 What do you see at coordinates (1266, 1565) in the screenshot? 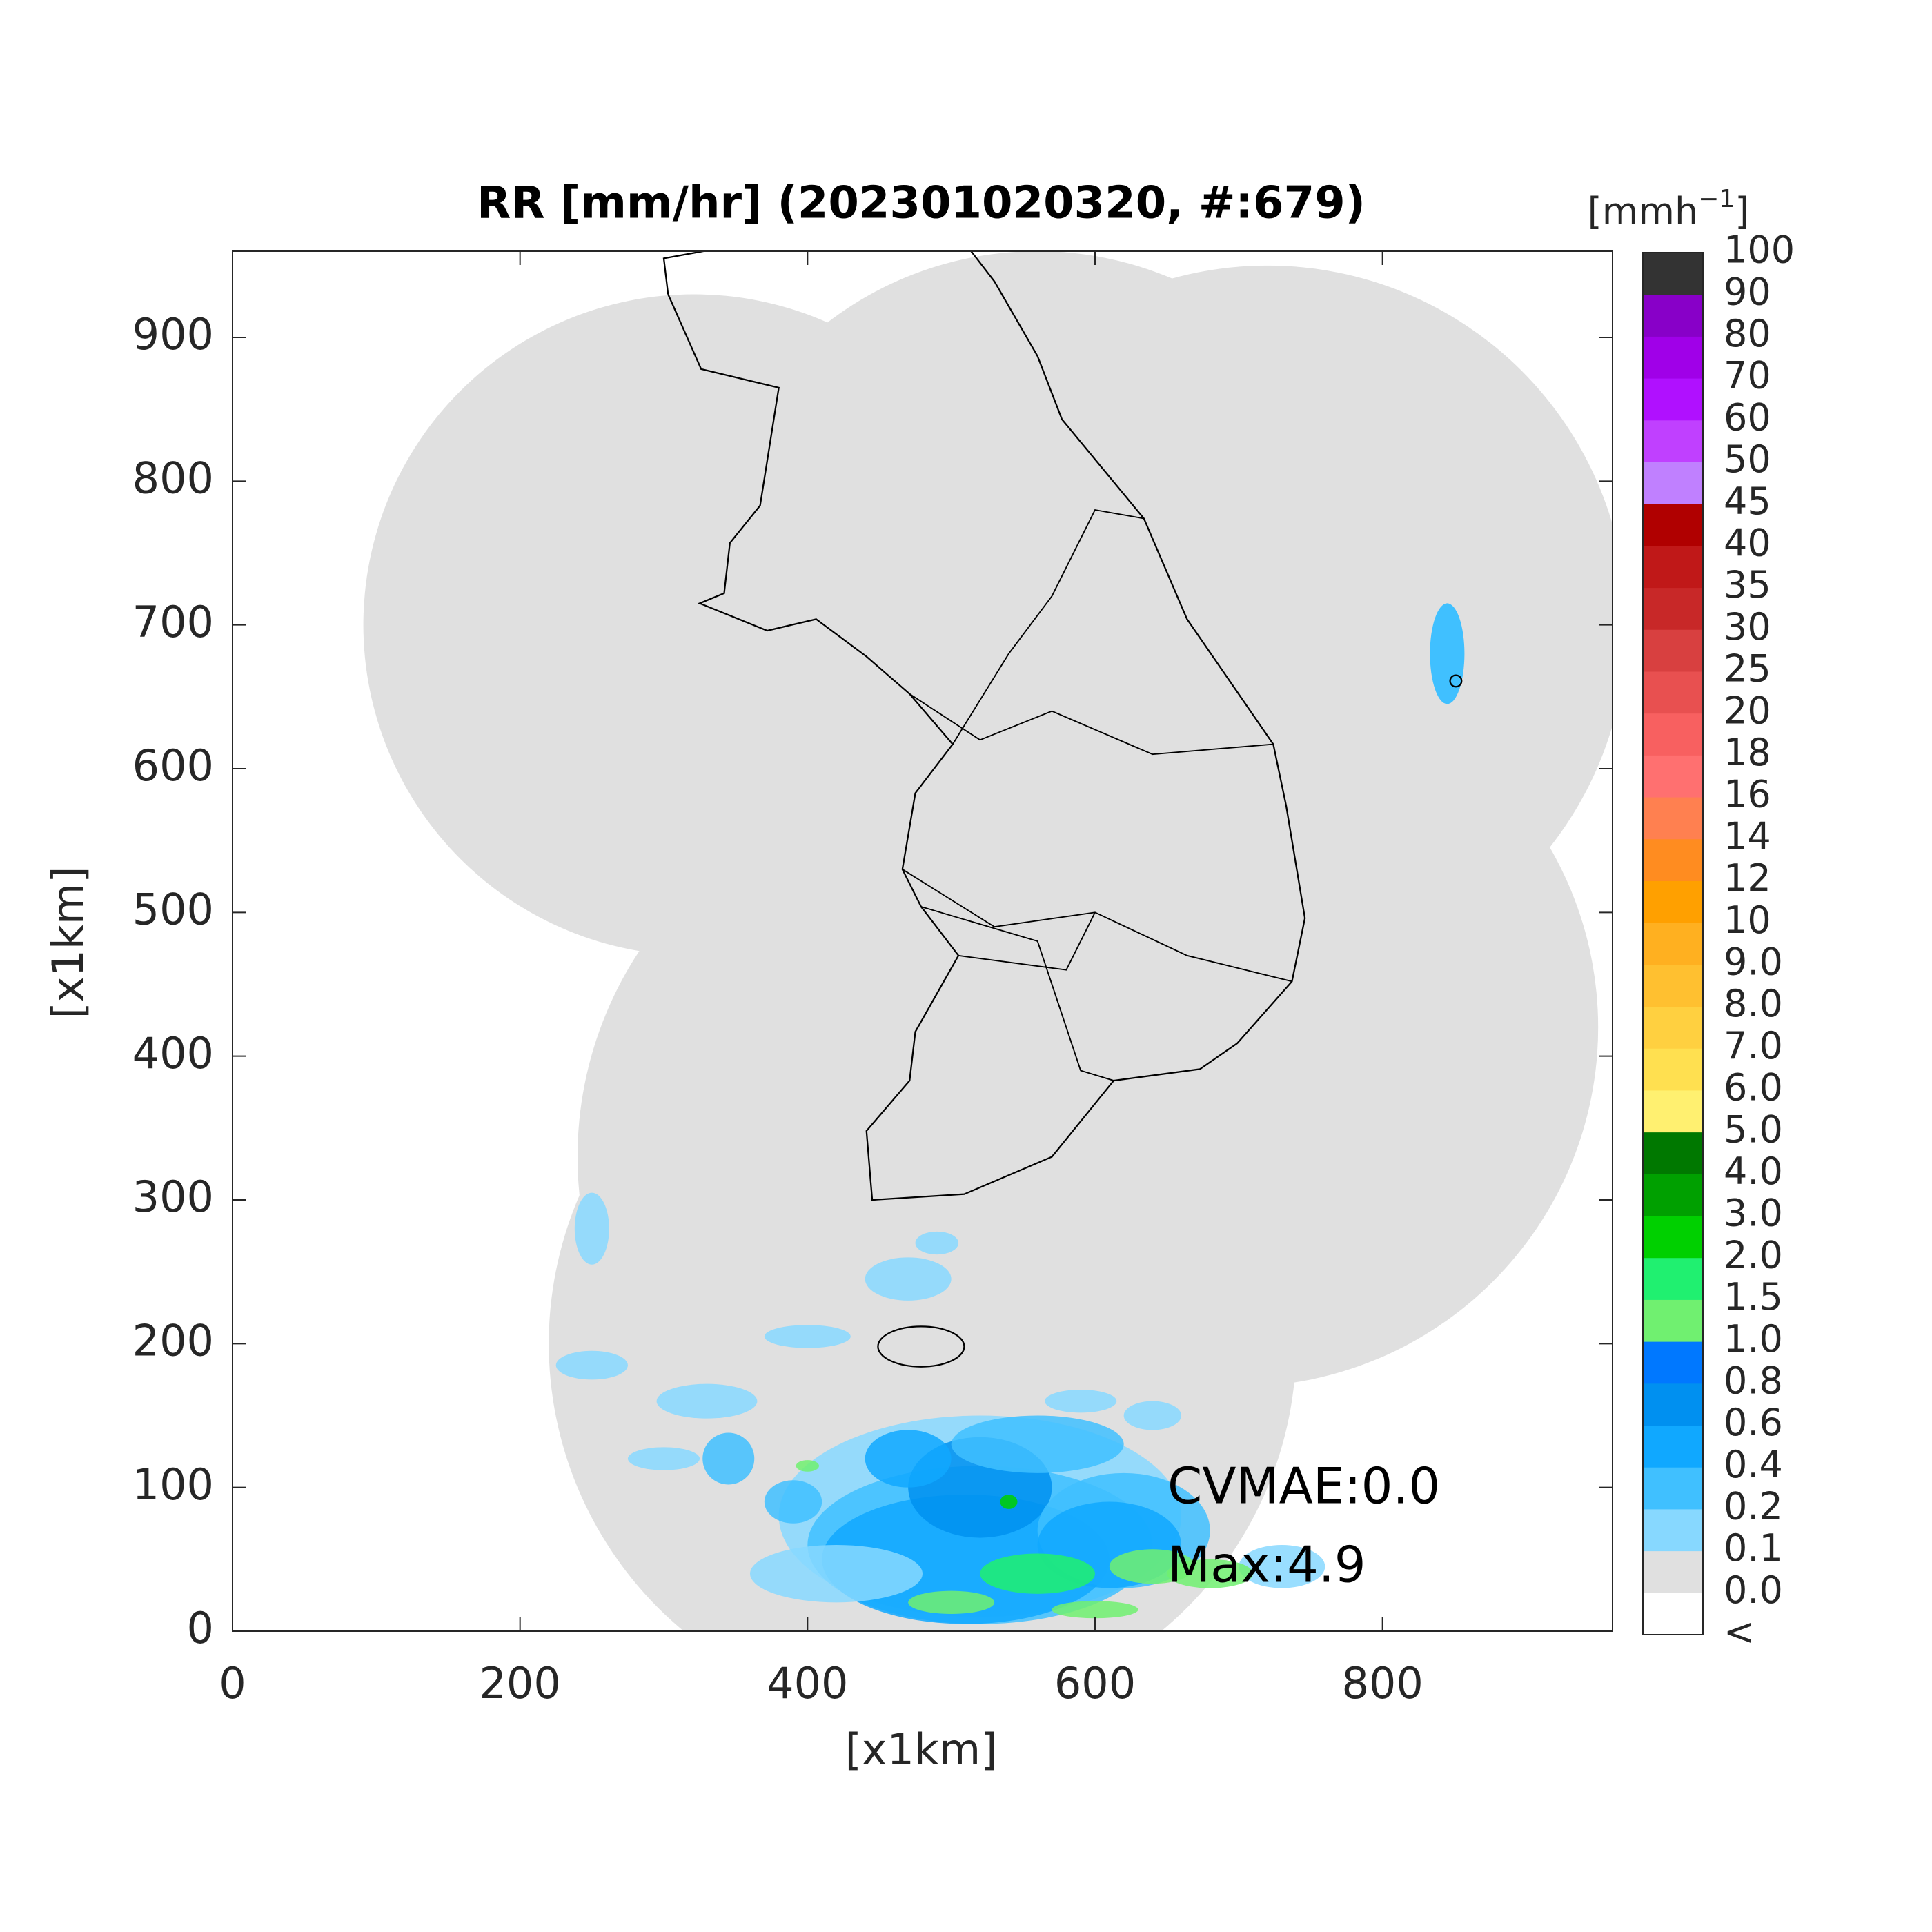
I see `annotation: Max:4.9` at bounding box center [1266, 1565].